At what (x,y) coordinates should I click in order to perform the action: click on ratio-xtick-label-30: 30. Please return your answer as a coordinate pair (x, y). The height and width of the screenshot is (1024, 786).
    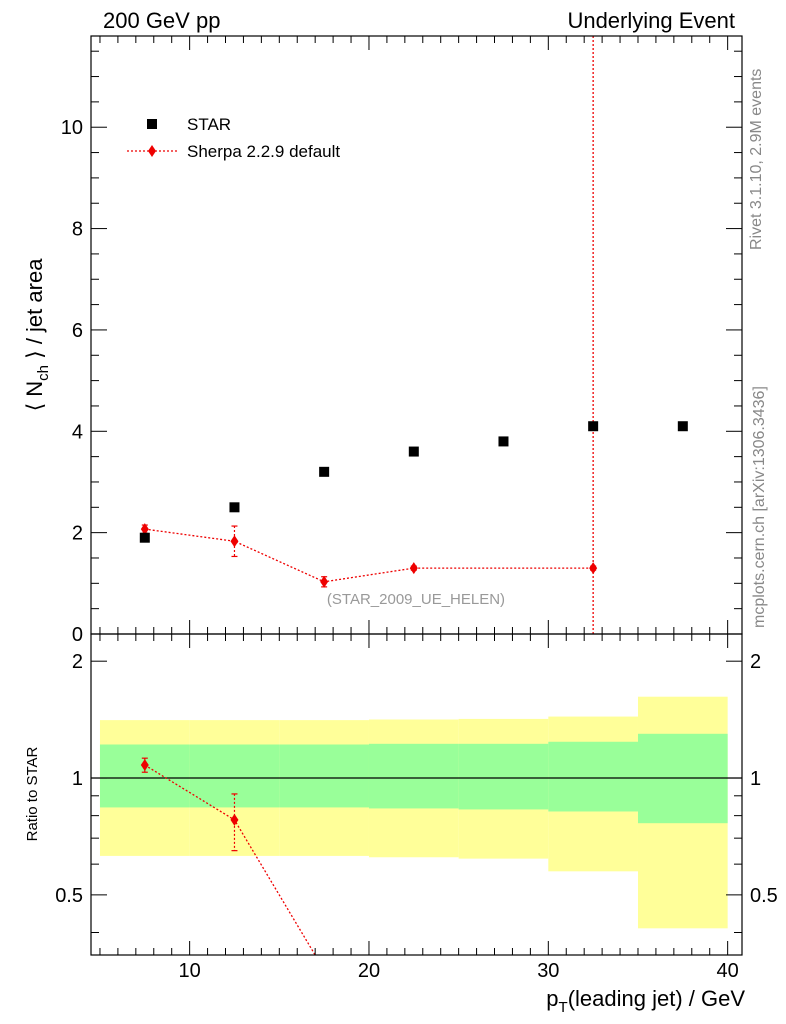
    Looking at the image, I should click on (548, 971).